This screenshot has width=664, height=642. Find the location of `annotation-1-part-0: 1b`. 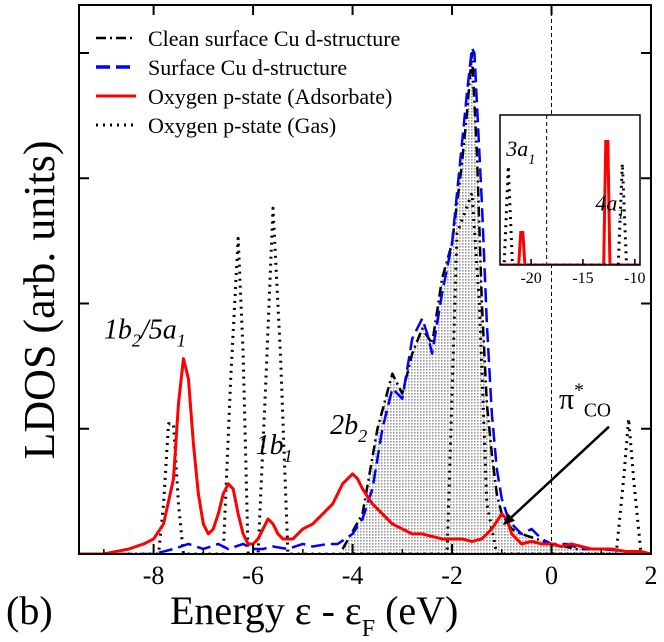

annotation-1-part-0: 1b is located at coordinates (270, 445).